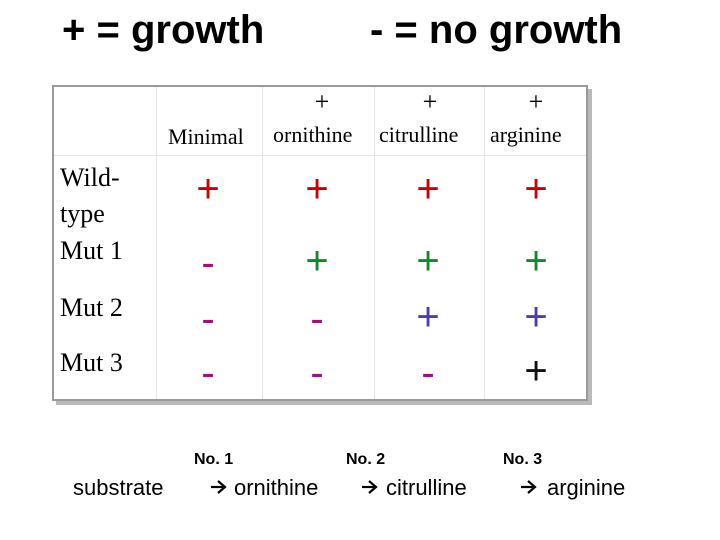 The width and height of the screenshot is (720, 540). What do you see at coordinates (91, 362) in the screenshot?
I see `row-label-mut3: Mut 3` at bounding box center [91, 362].